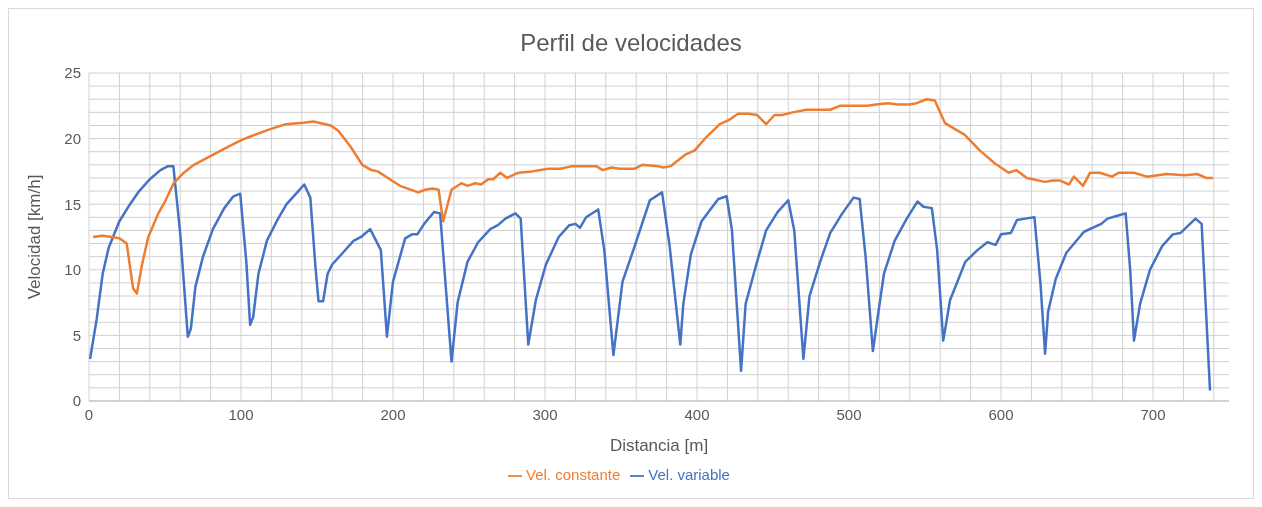 The image size is (1262, 507). I want to click on chart-title: Perfil de velocidades, so click(631, 43).